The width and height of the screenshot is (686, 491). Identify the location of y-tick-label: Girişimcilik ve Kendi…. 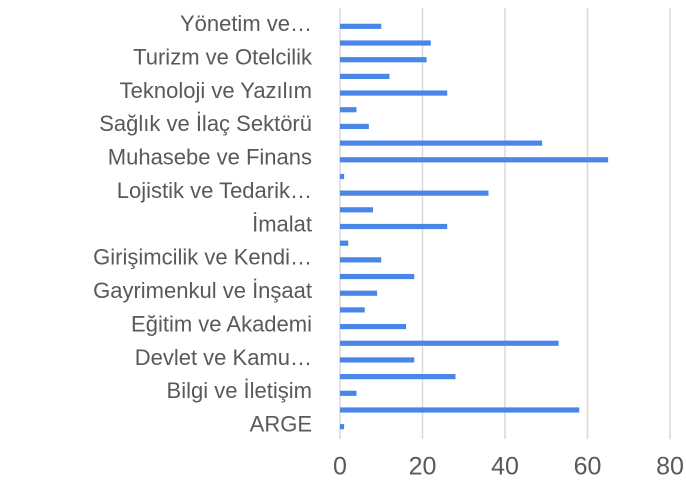
(202, 257).